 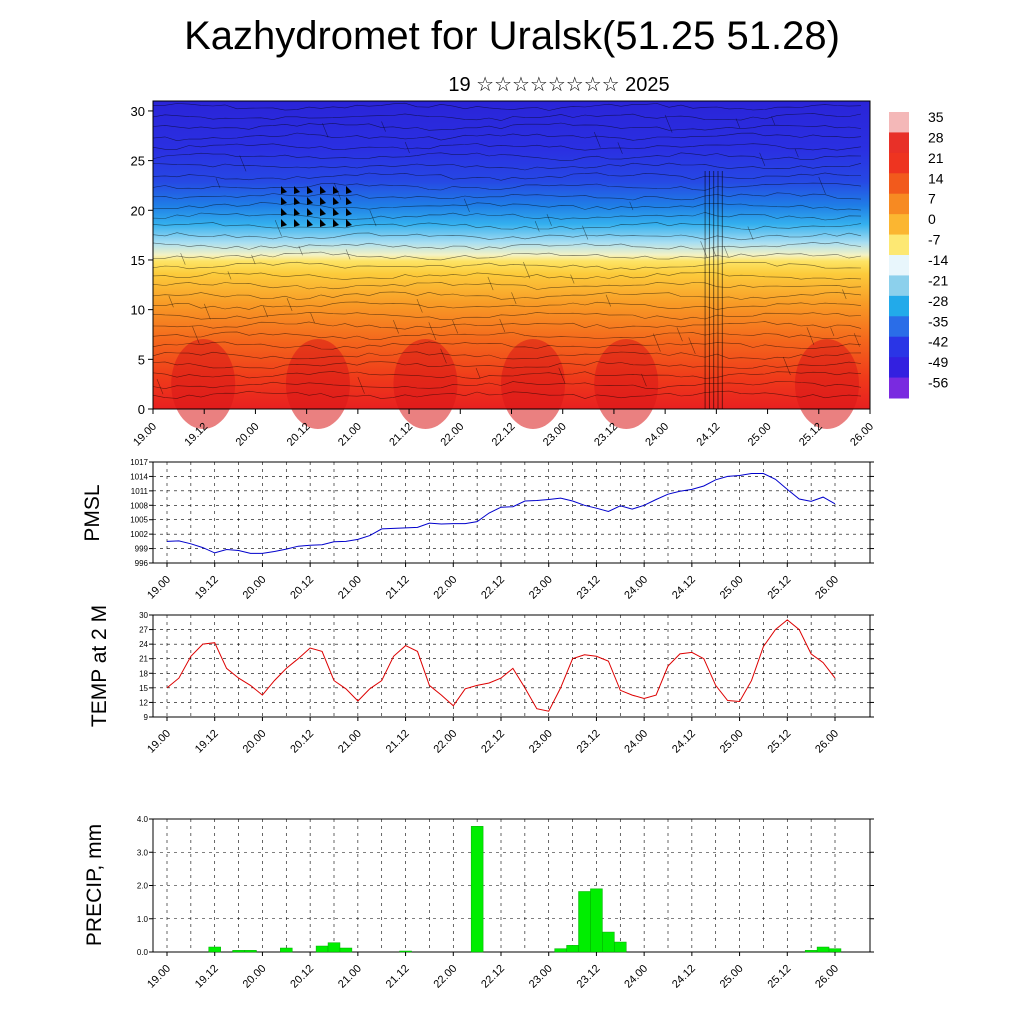 What do you see at coordinates (934, 240) in the screenshot?
I see `colorbar-label: -7` at bounding box center [934, 240].